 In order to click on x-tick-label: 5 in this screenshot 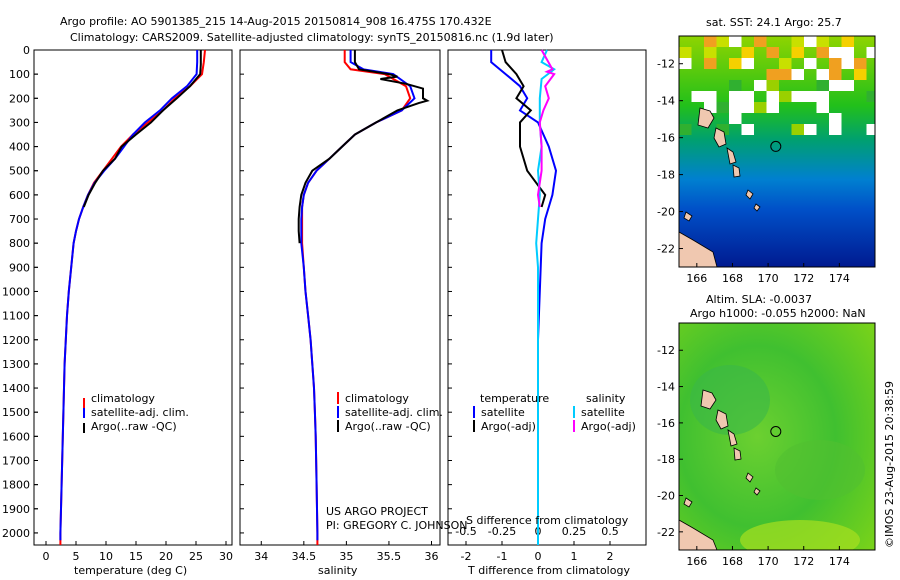, I will do `click(76, 556)`.